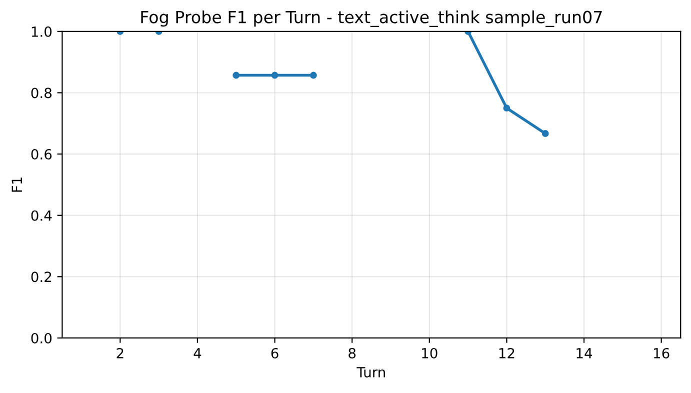  I want to click on x-tick-label: 6, so click(274, 353).